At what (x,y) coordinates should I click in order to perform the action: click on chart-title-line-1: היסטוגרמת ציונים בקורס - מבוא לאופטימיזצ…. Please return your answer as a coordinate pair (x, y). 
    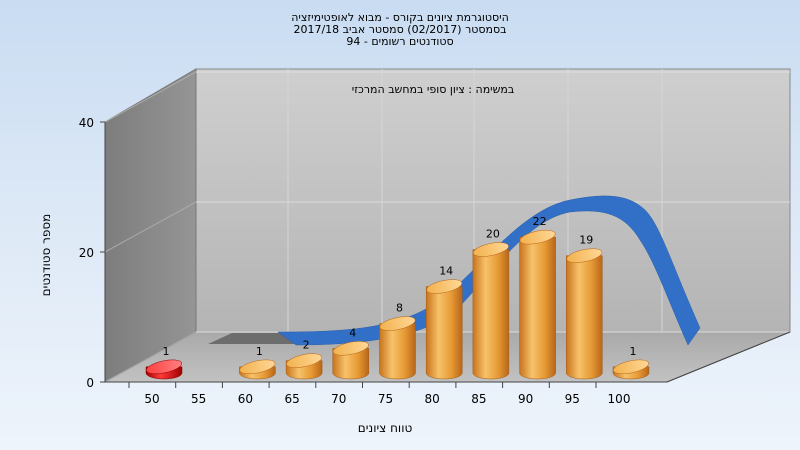
    Looking at the image, I should click on (400, 17).